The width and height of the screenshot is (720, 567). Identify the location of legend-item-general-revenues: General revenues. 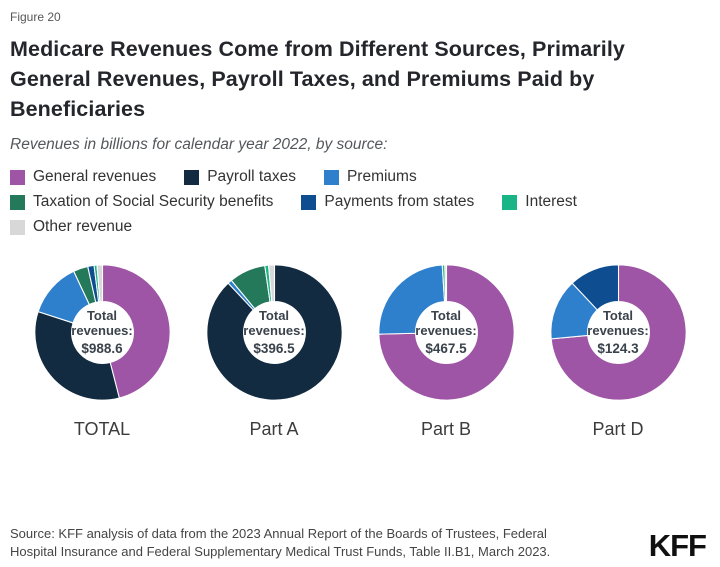
(83, 177).